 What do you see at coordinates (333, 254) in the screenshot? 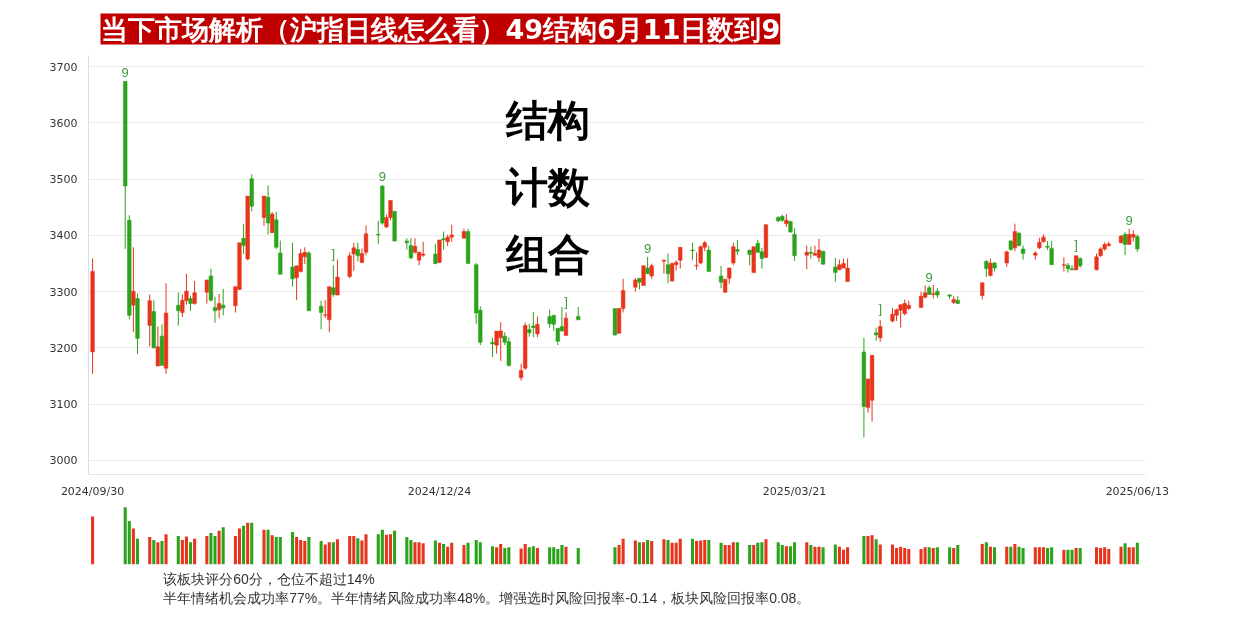
I see `annotation: ]` at bounding box center [333, 254].